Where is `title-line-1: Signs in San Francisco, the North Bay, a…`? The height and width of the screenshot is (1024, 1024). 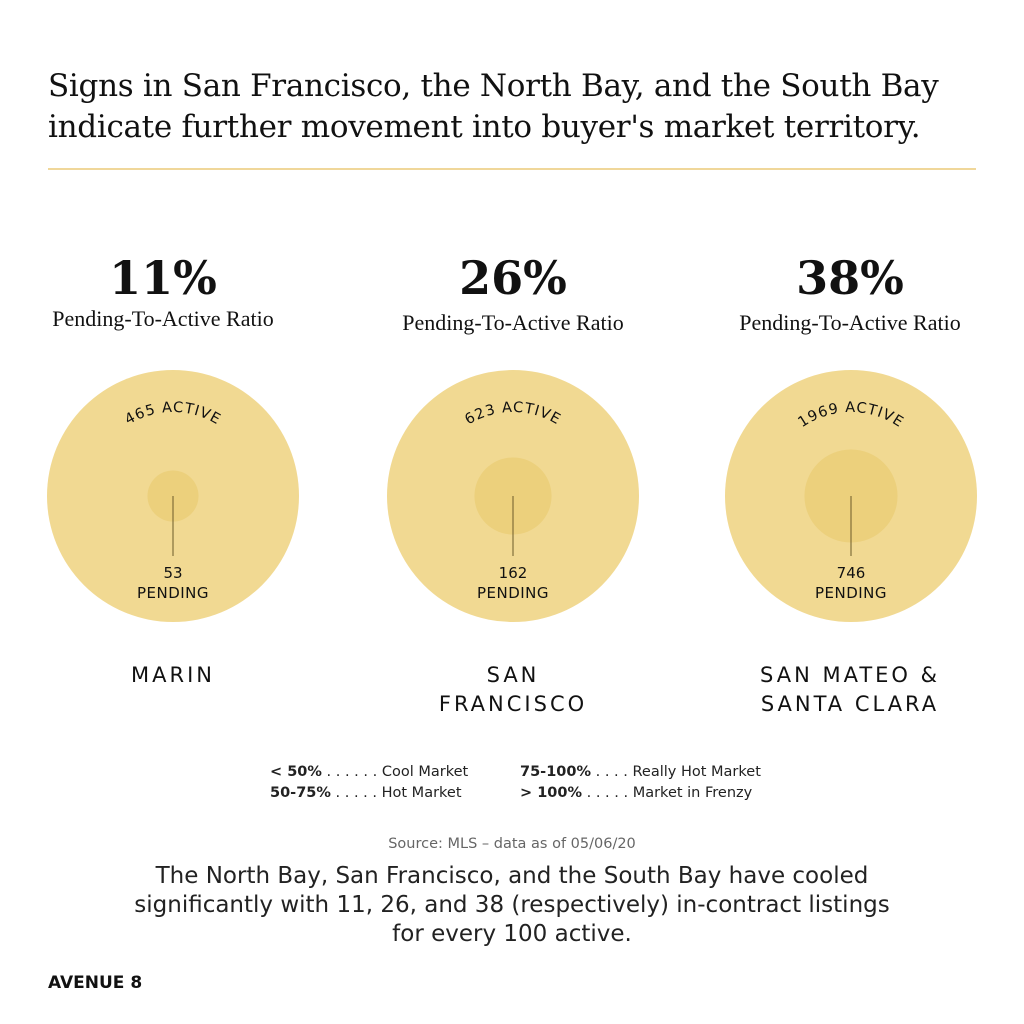
title-line-1: Signs in San Francisco, the North Bay, a… is located at coordinates (493, 86).